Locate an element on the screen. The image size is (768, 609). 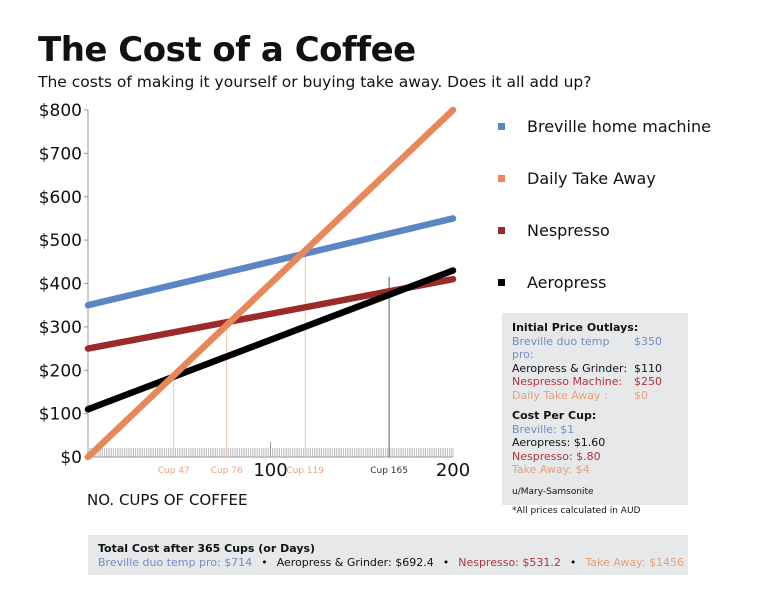
annotation-label: Cup 165 is located at coordinates (389, 471).